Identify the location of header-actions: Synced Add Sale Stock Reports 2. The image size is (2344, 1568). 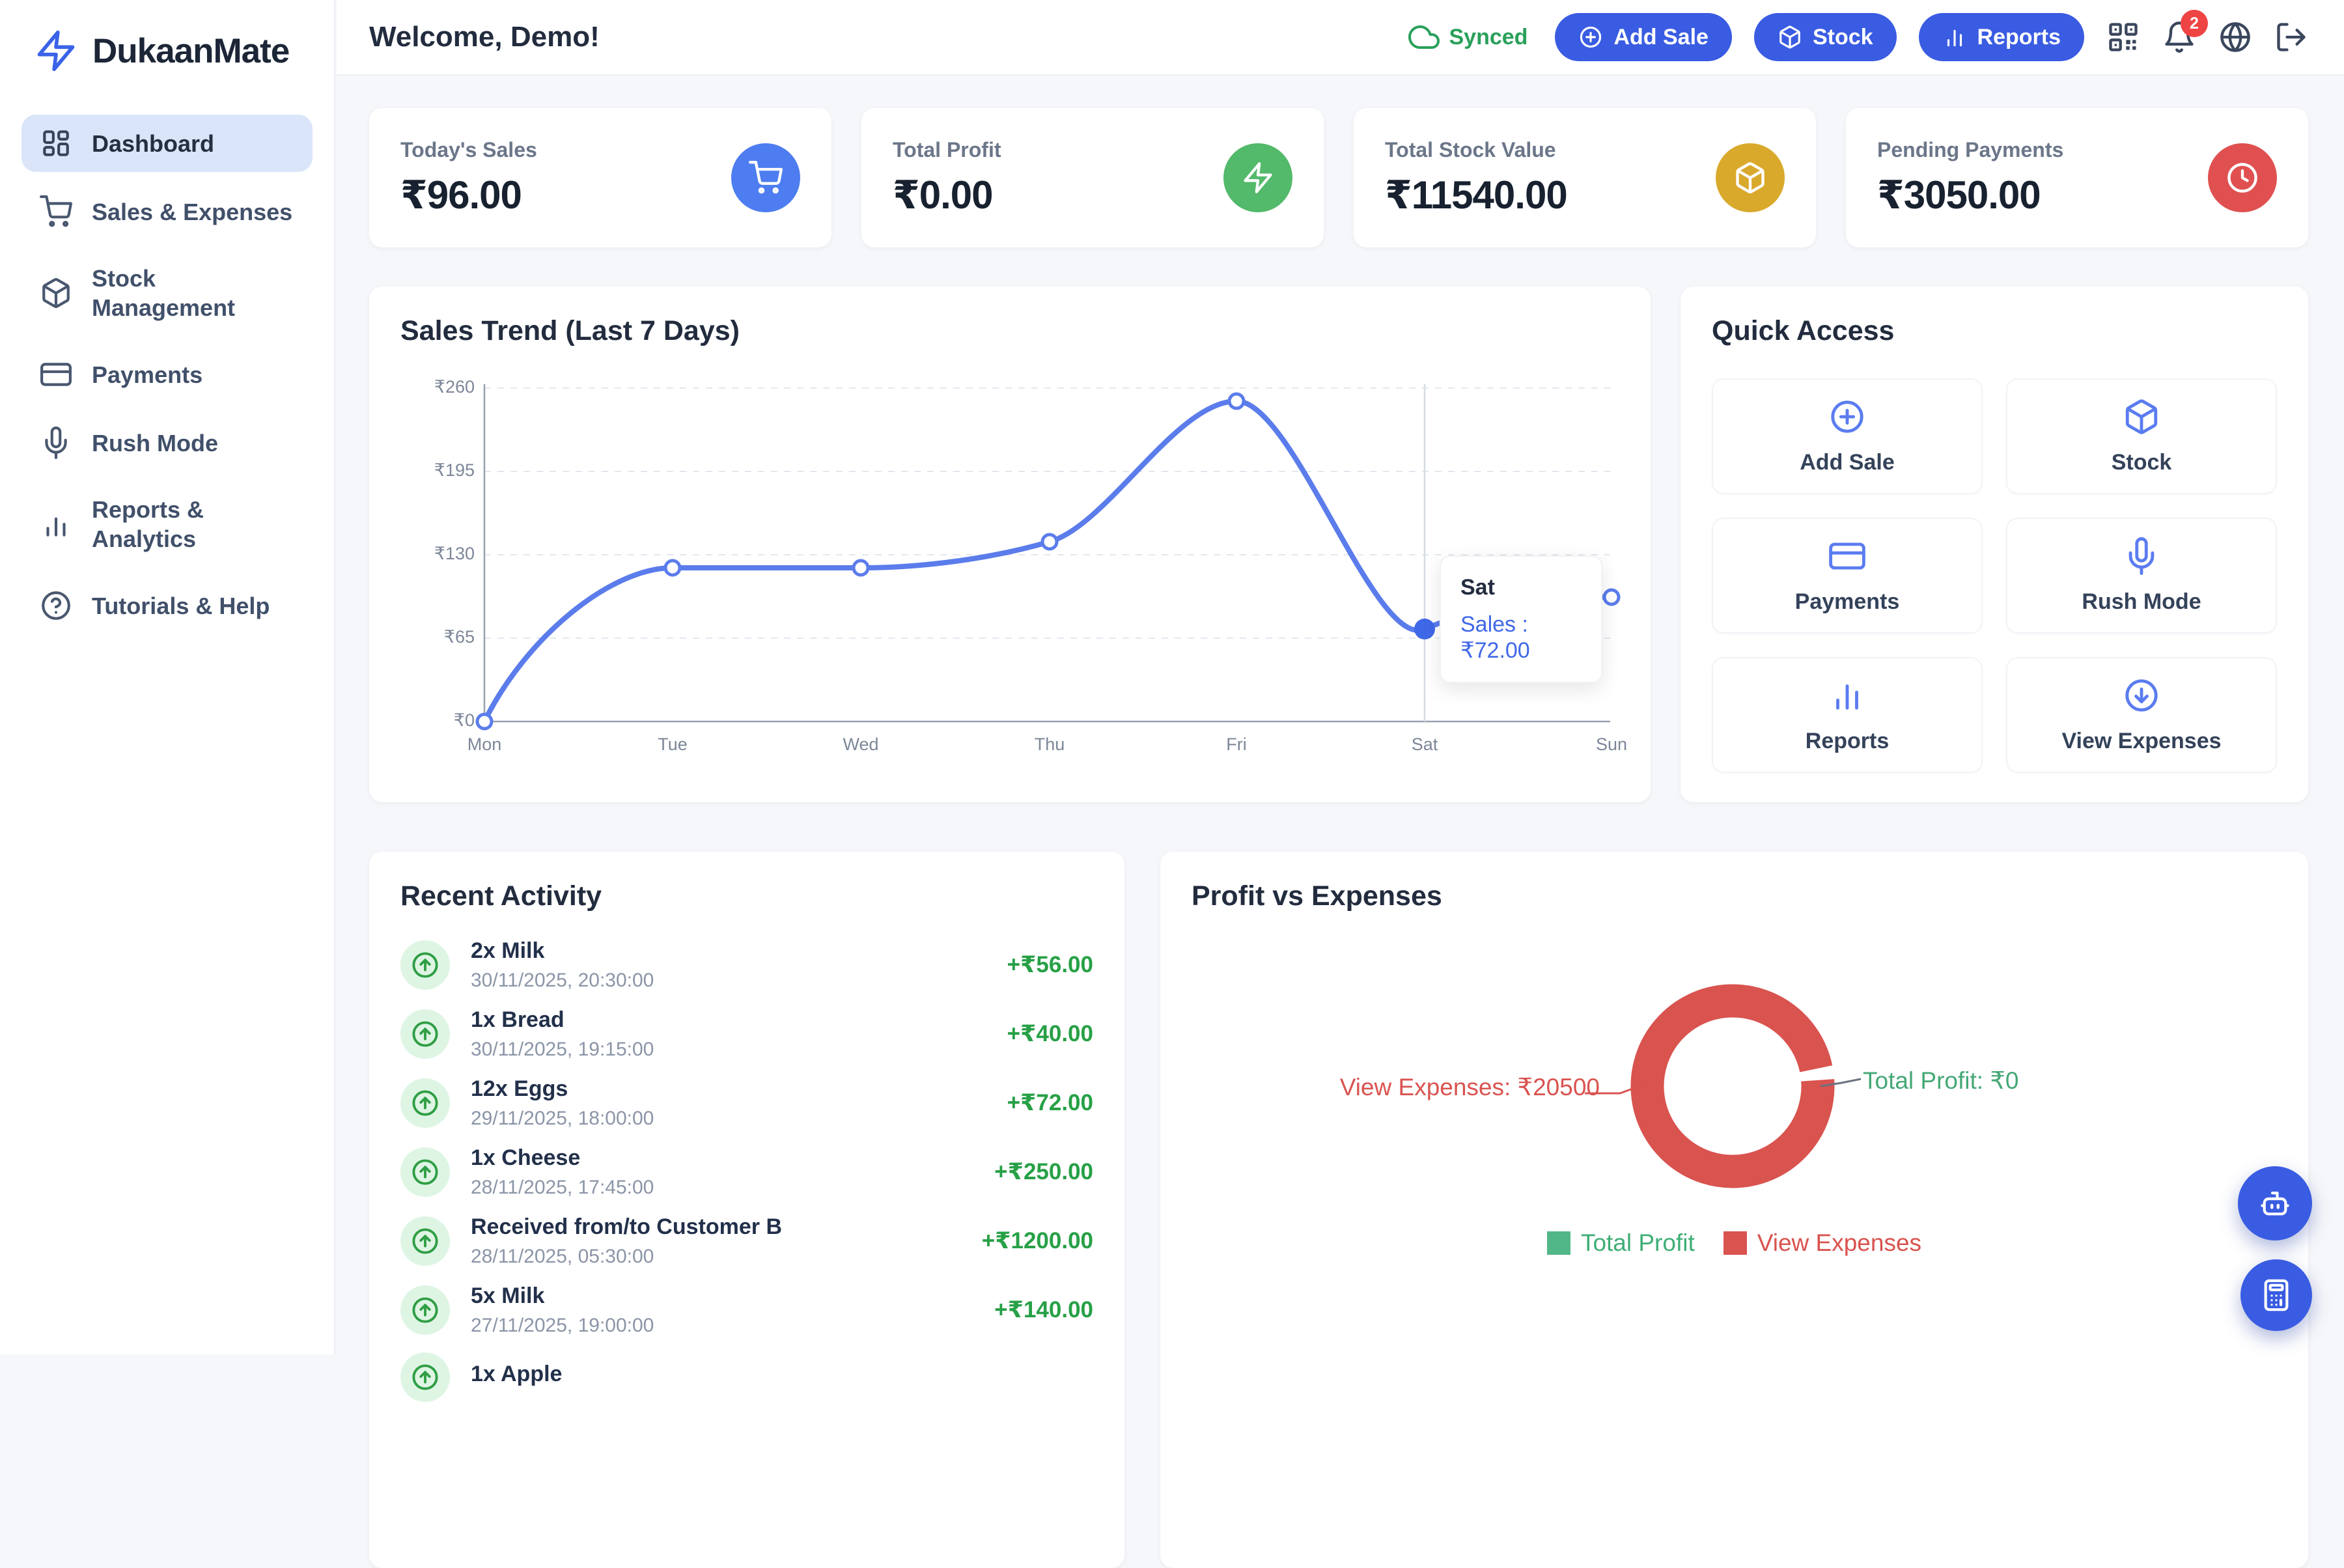
(1858, 37).